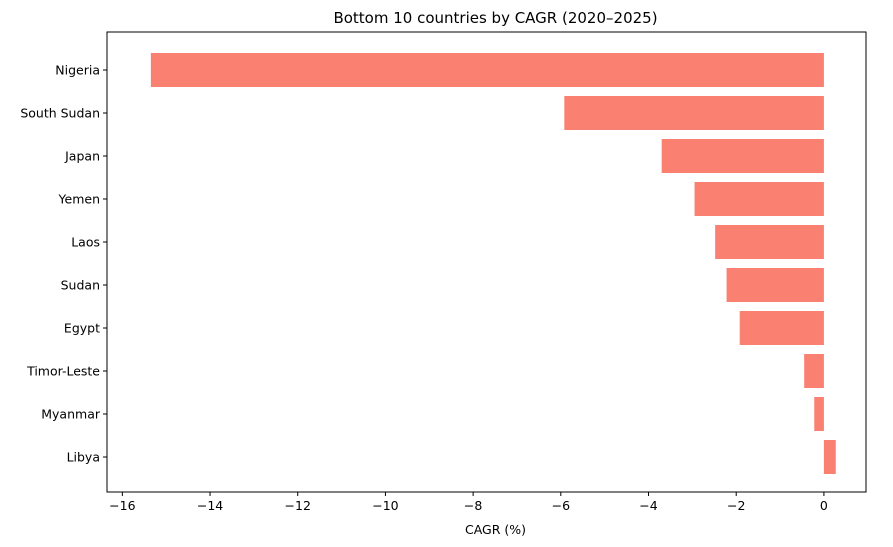  What do you see at coordinates (694, 113) in the screenshot?
I see `bar-south-sudan` at bounding box center [694, 113].